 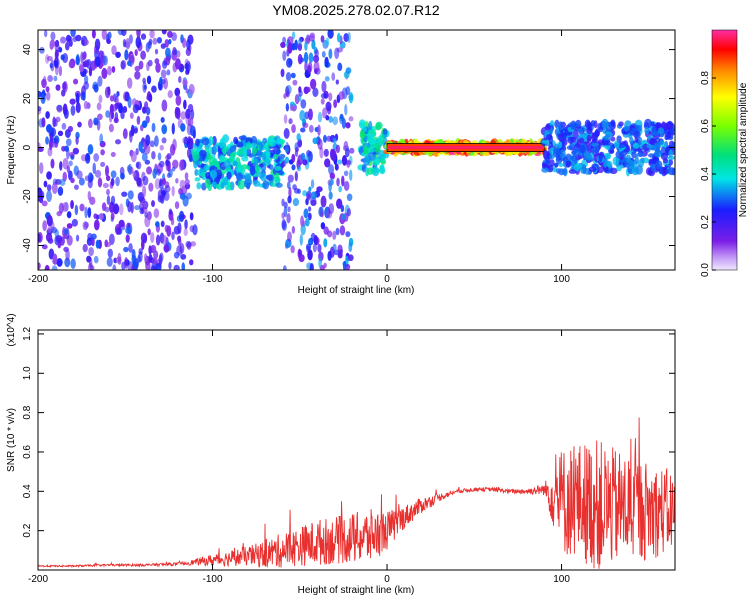 I want to click on colorbar-label: Normalized spectral amplitude, so click(x=743, y=149).